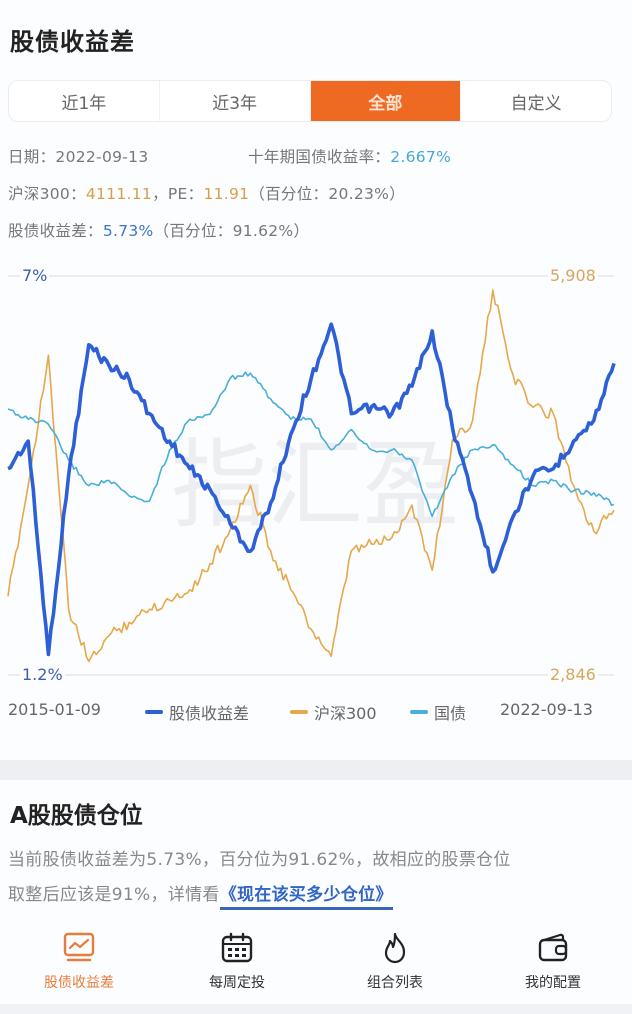 This screenshot has width=632, height=1014. Describe the element at coordinates (55, 231) in the screenshot. I see `spread-label: 股债收益差：` at that location.